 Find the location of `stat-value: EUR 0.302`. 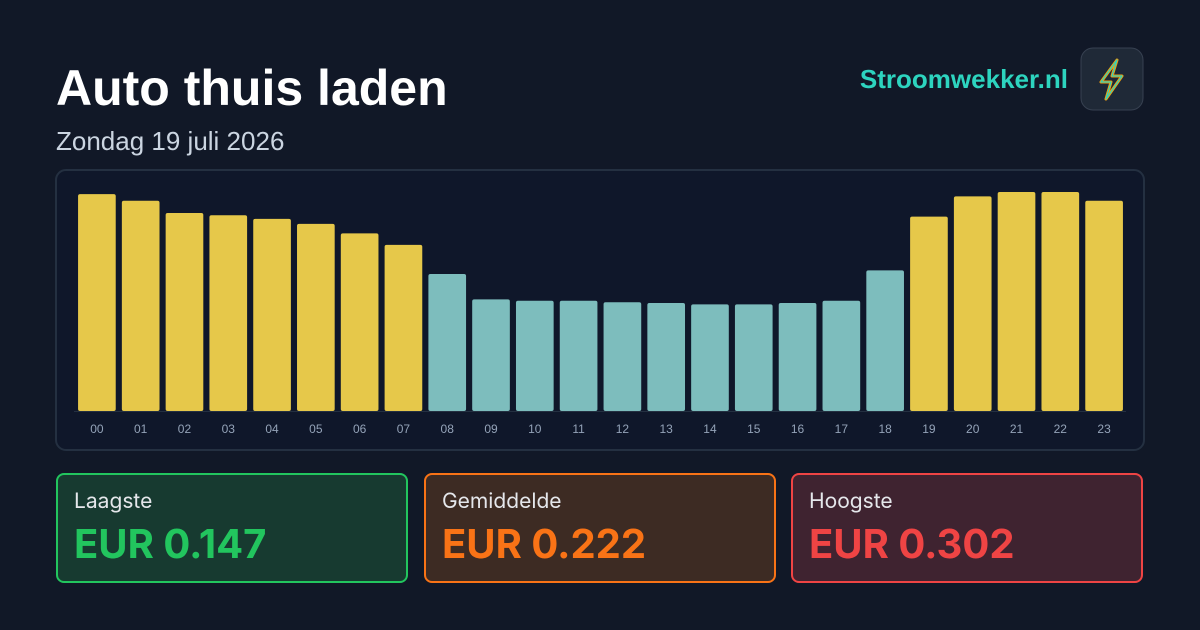

stat-value: EUR 0.302 is located at coordinates (912, 543).